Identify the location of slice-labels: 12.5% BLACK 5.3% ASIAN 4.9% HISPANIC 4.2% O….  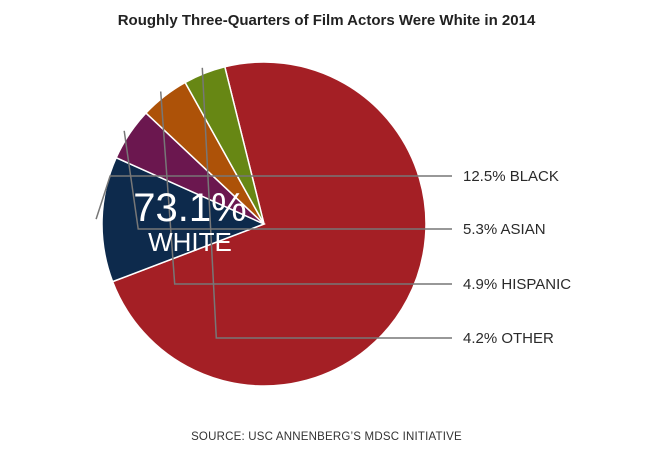
(517, 257).